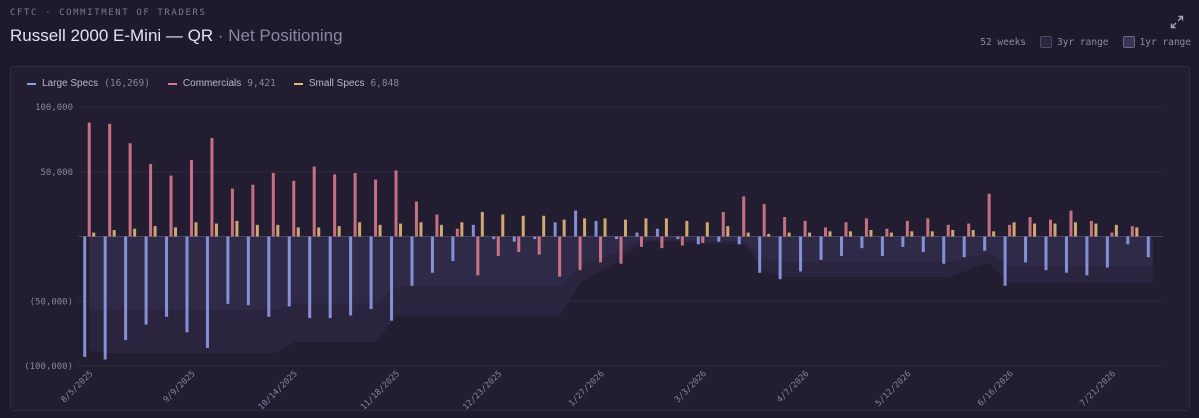 The height and width of the screenshot is (418, 1199). What do you see at coordinates (793, 387) in the screenshot?
I see `x-tick-label: 4/7/2026` at bounding box center [793, 387].